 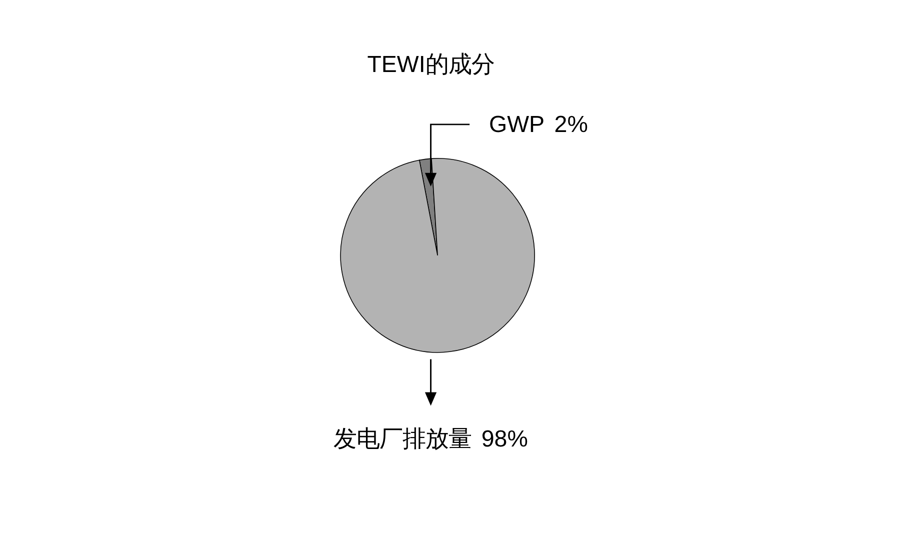 What do you see at coordinates (403, 439) in the screenshot?
I see `slice-label: 发电厂排放量` at bounding box center [403, 439].